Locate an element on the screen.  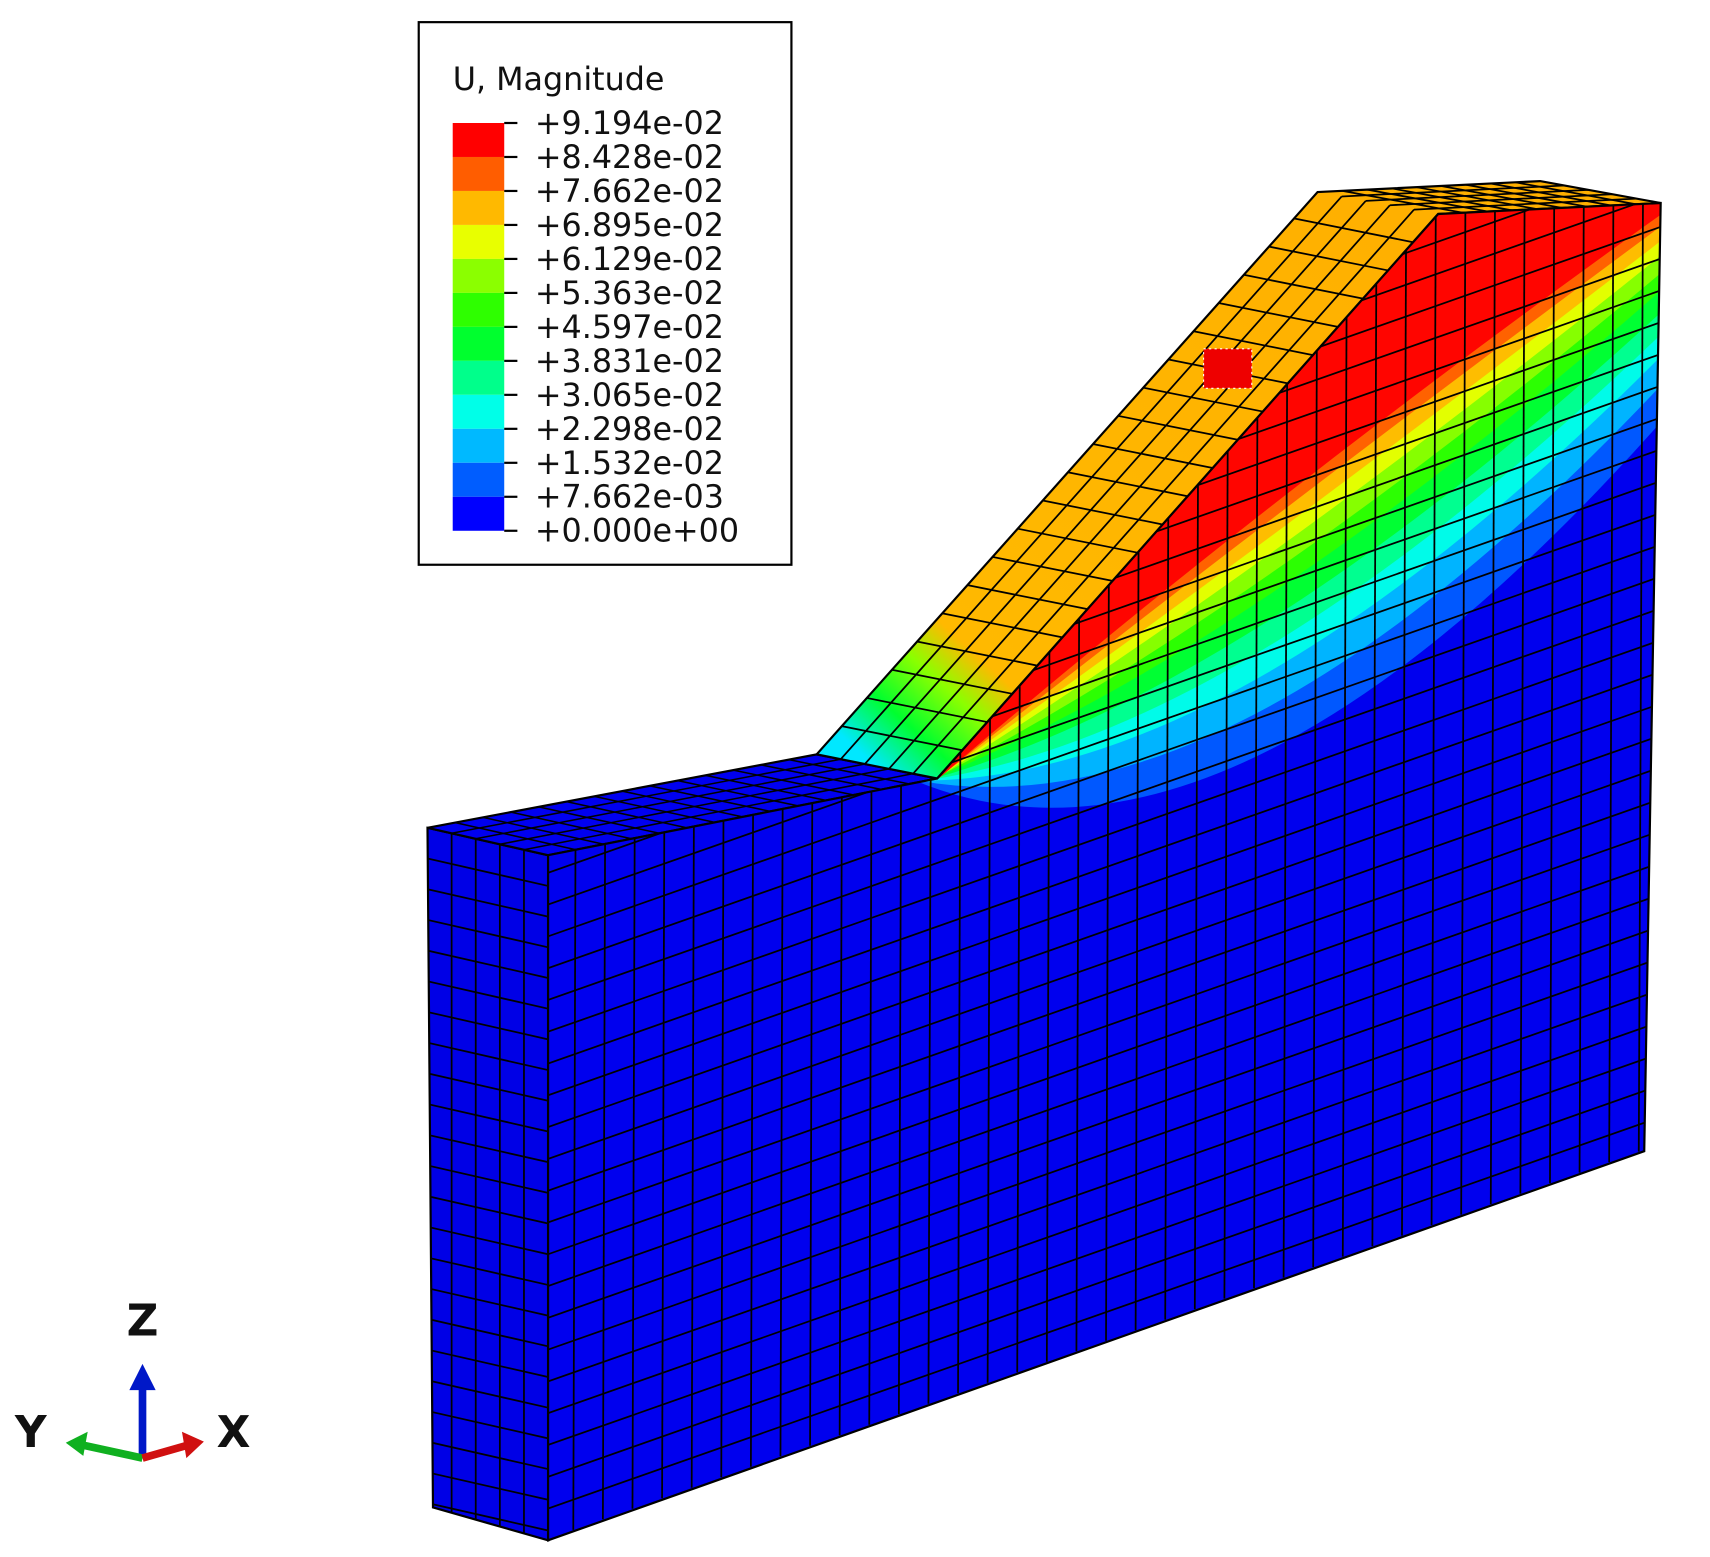
axis-triad: Z Y X is located at coordinates (132, 1378).